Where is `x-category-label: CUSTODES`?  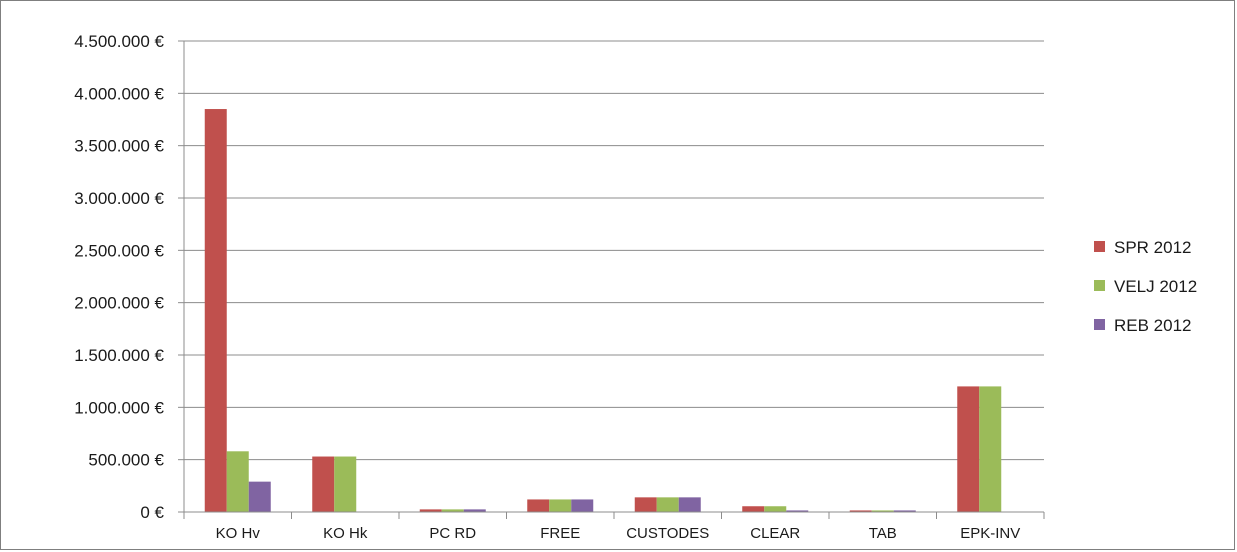
x-category-label: CUSTODES is located at coordinates (667, 533).